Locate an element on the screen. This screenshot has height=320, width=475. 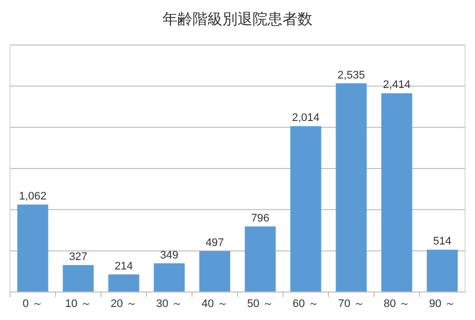
data-label: 497 is located at coordinates (215, 243).